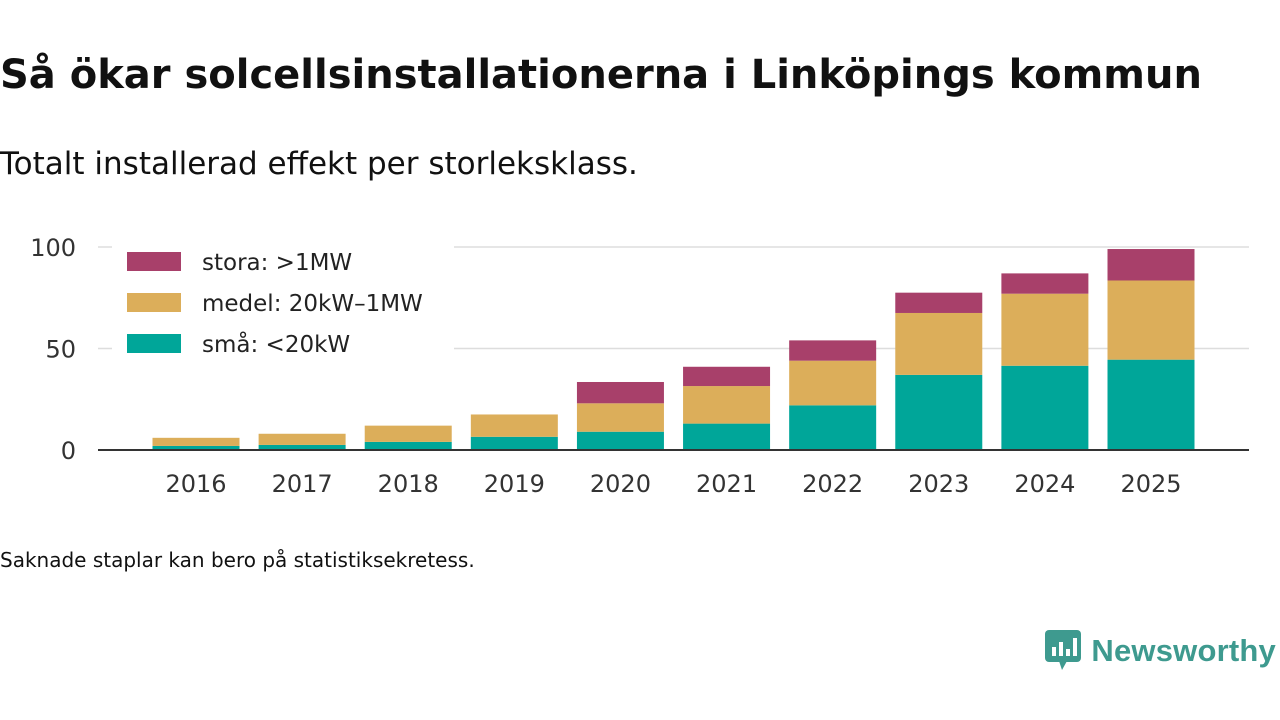 The height and width of the screenshot is (720, 1280). I want to click on y-tick-label-0: 0, so click(68, 451).